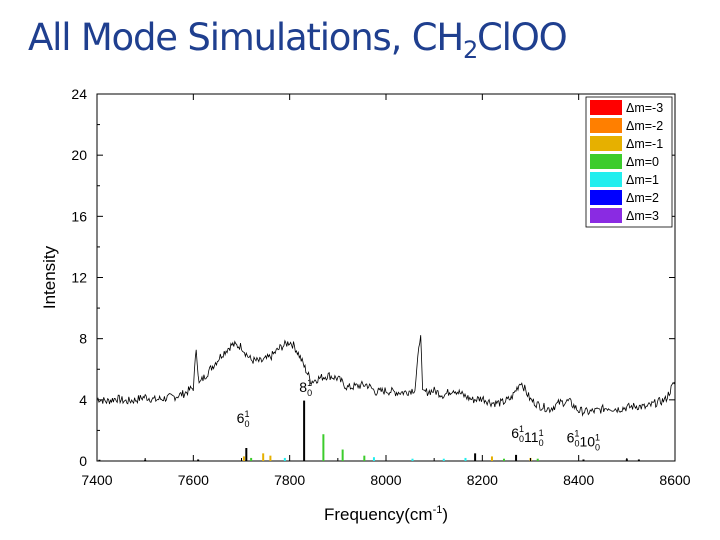  What do you see at coordinates (578, 480) in the screenshot?
I see `x-tick-label: 8400` at bounding box center [578, 480].